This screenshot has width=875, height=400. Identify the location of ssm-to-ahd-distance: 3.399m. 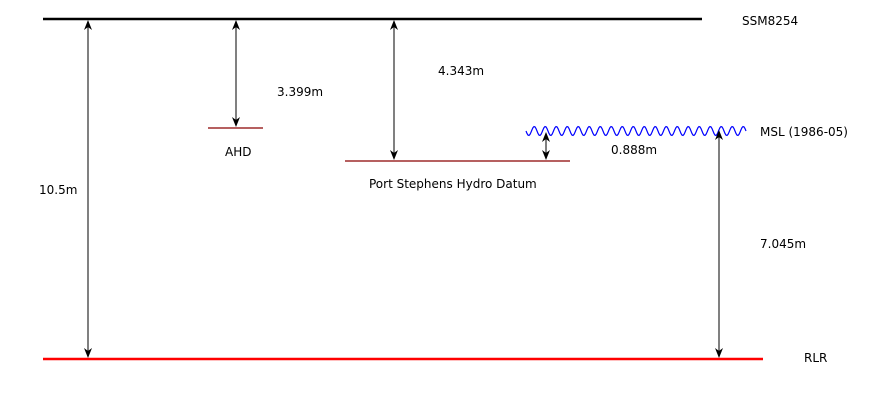
(300, 92).